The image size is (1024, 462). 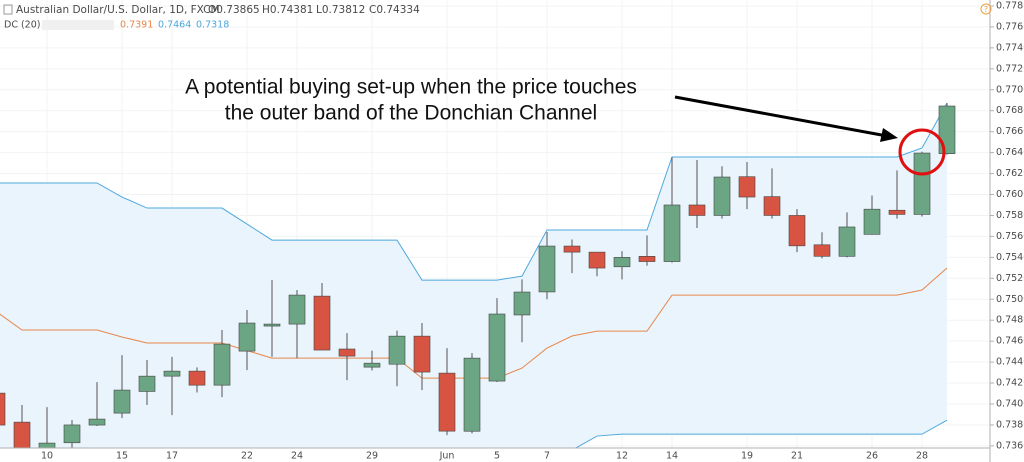 What do you see at coordinates (1010, 299) in the screenshot?
I see `y-tick-label: 0.75000` at bounding box center [1010, 299].